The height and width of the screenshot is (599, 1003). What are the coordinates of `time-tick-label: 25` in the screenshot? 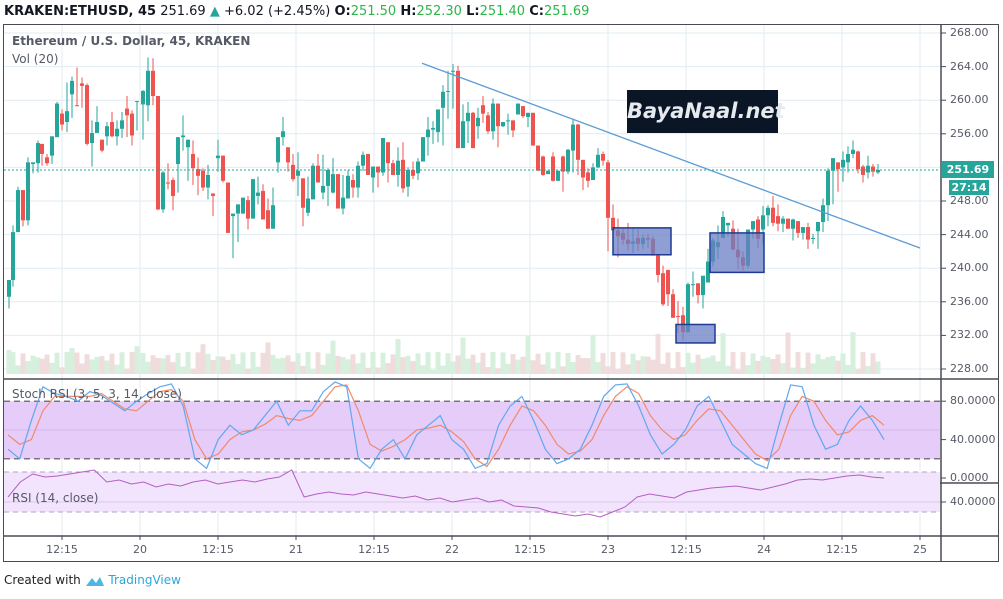 It's located at (920, 549).